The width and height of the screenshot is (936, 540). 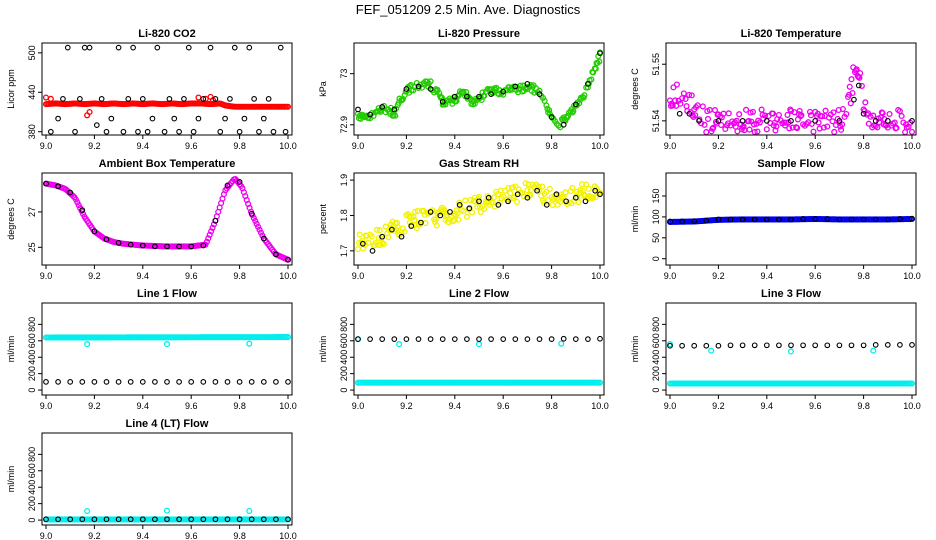 I want to click on y-tick-label: 800, so click(x=344, y=324).